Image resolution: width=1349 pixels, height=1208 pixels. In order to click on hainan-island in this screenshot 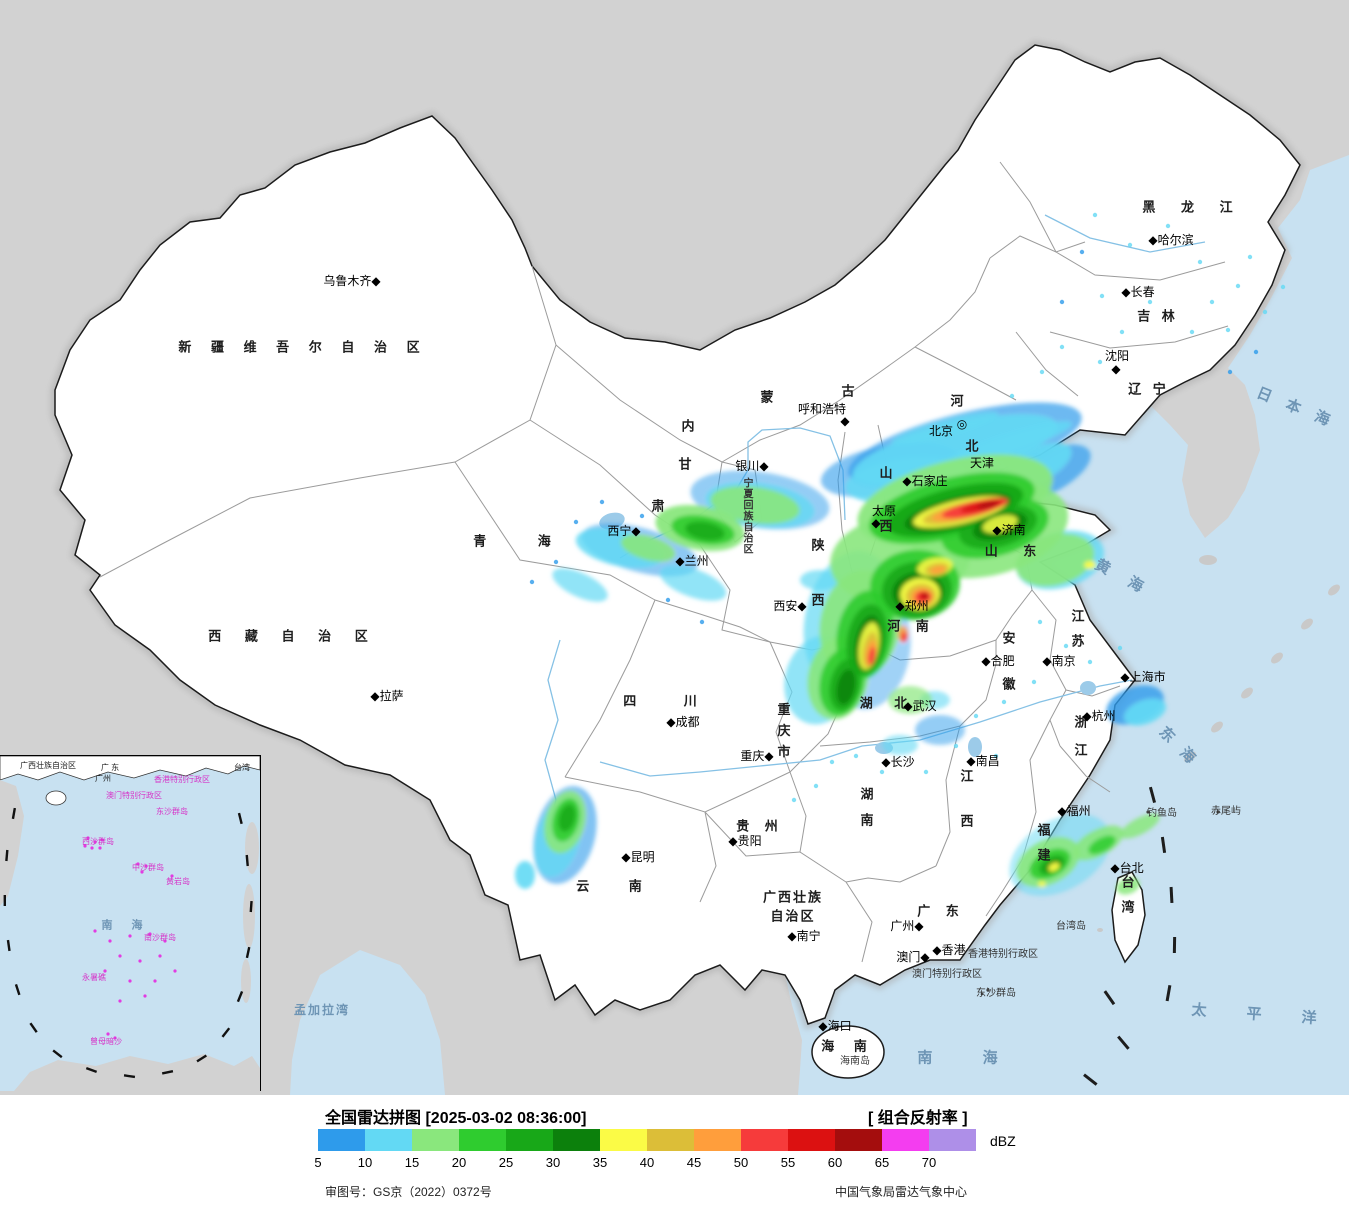, I will do `click(848, 1052)`.